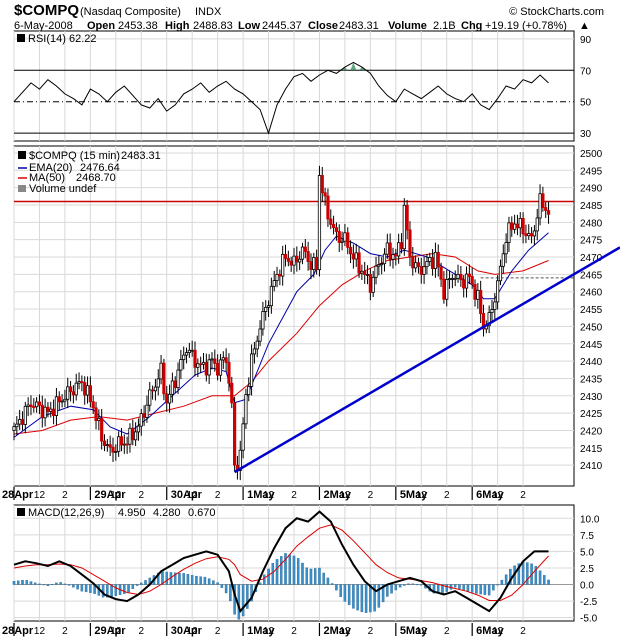 The width and height of the screenshot is (620, 639). What do you see at coordinates (556, 12) in the screenshot?
I see `copyright: © StockCharts.com` at bounding box center [556, 12].